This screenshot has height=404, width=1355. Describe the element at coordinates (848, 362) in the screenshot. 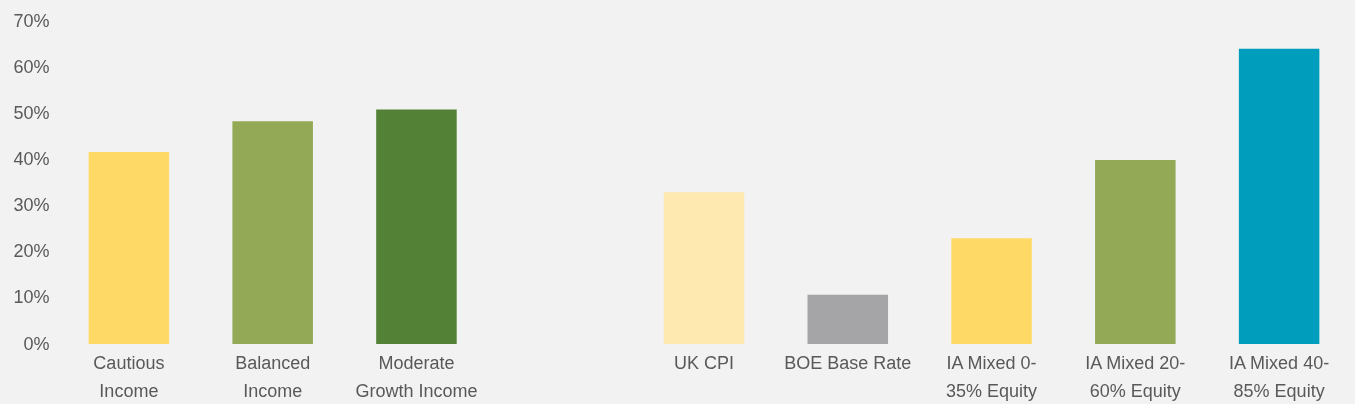

I see `x-tick-label: BOE Base Rate` at that location.